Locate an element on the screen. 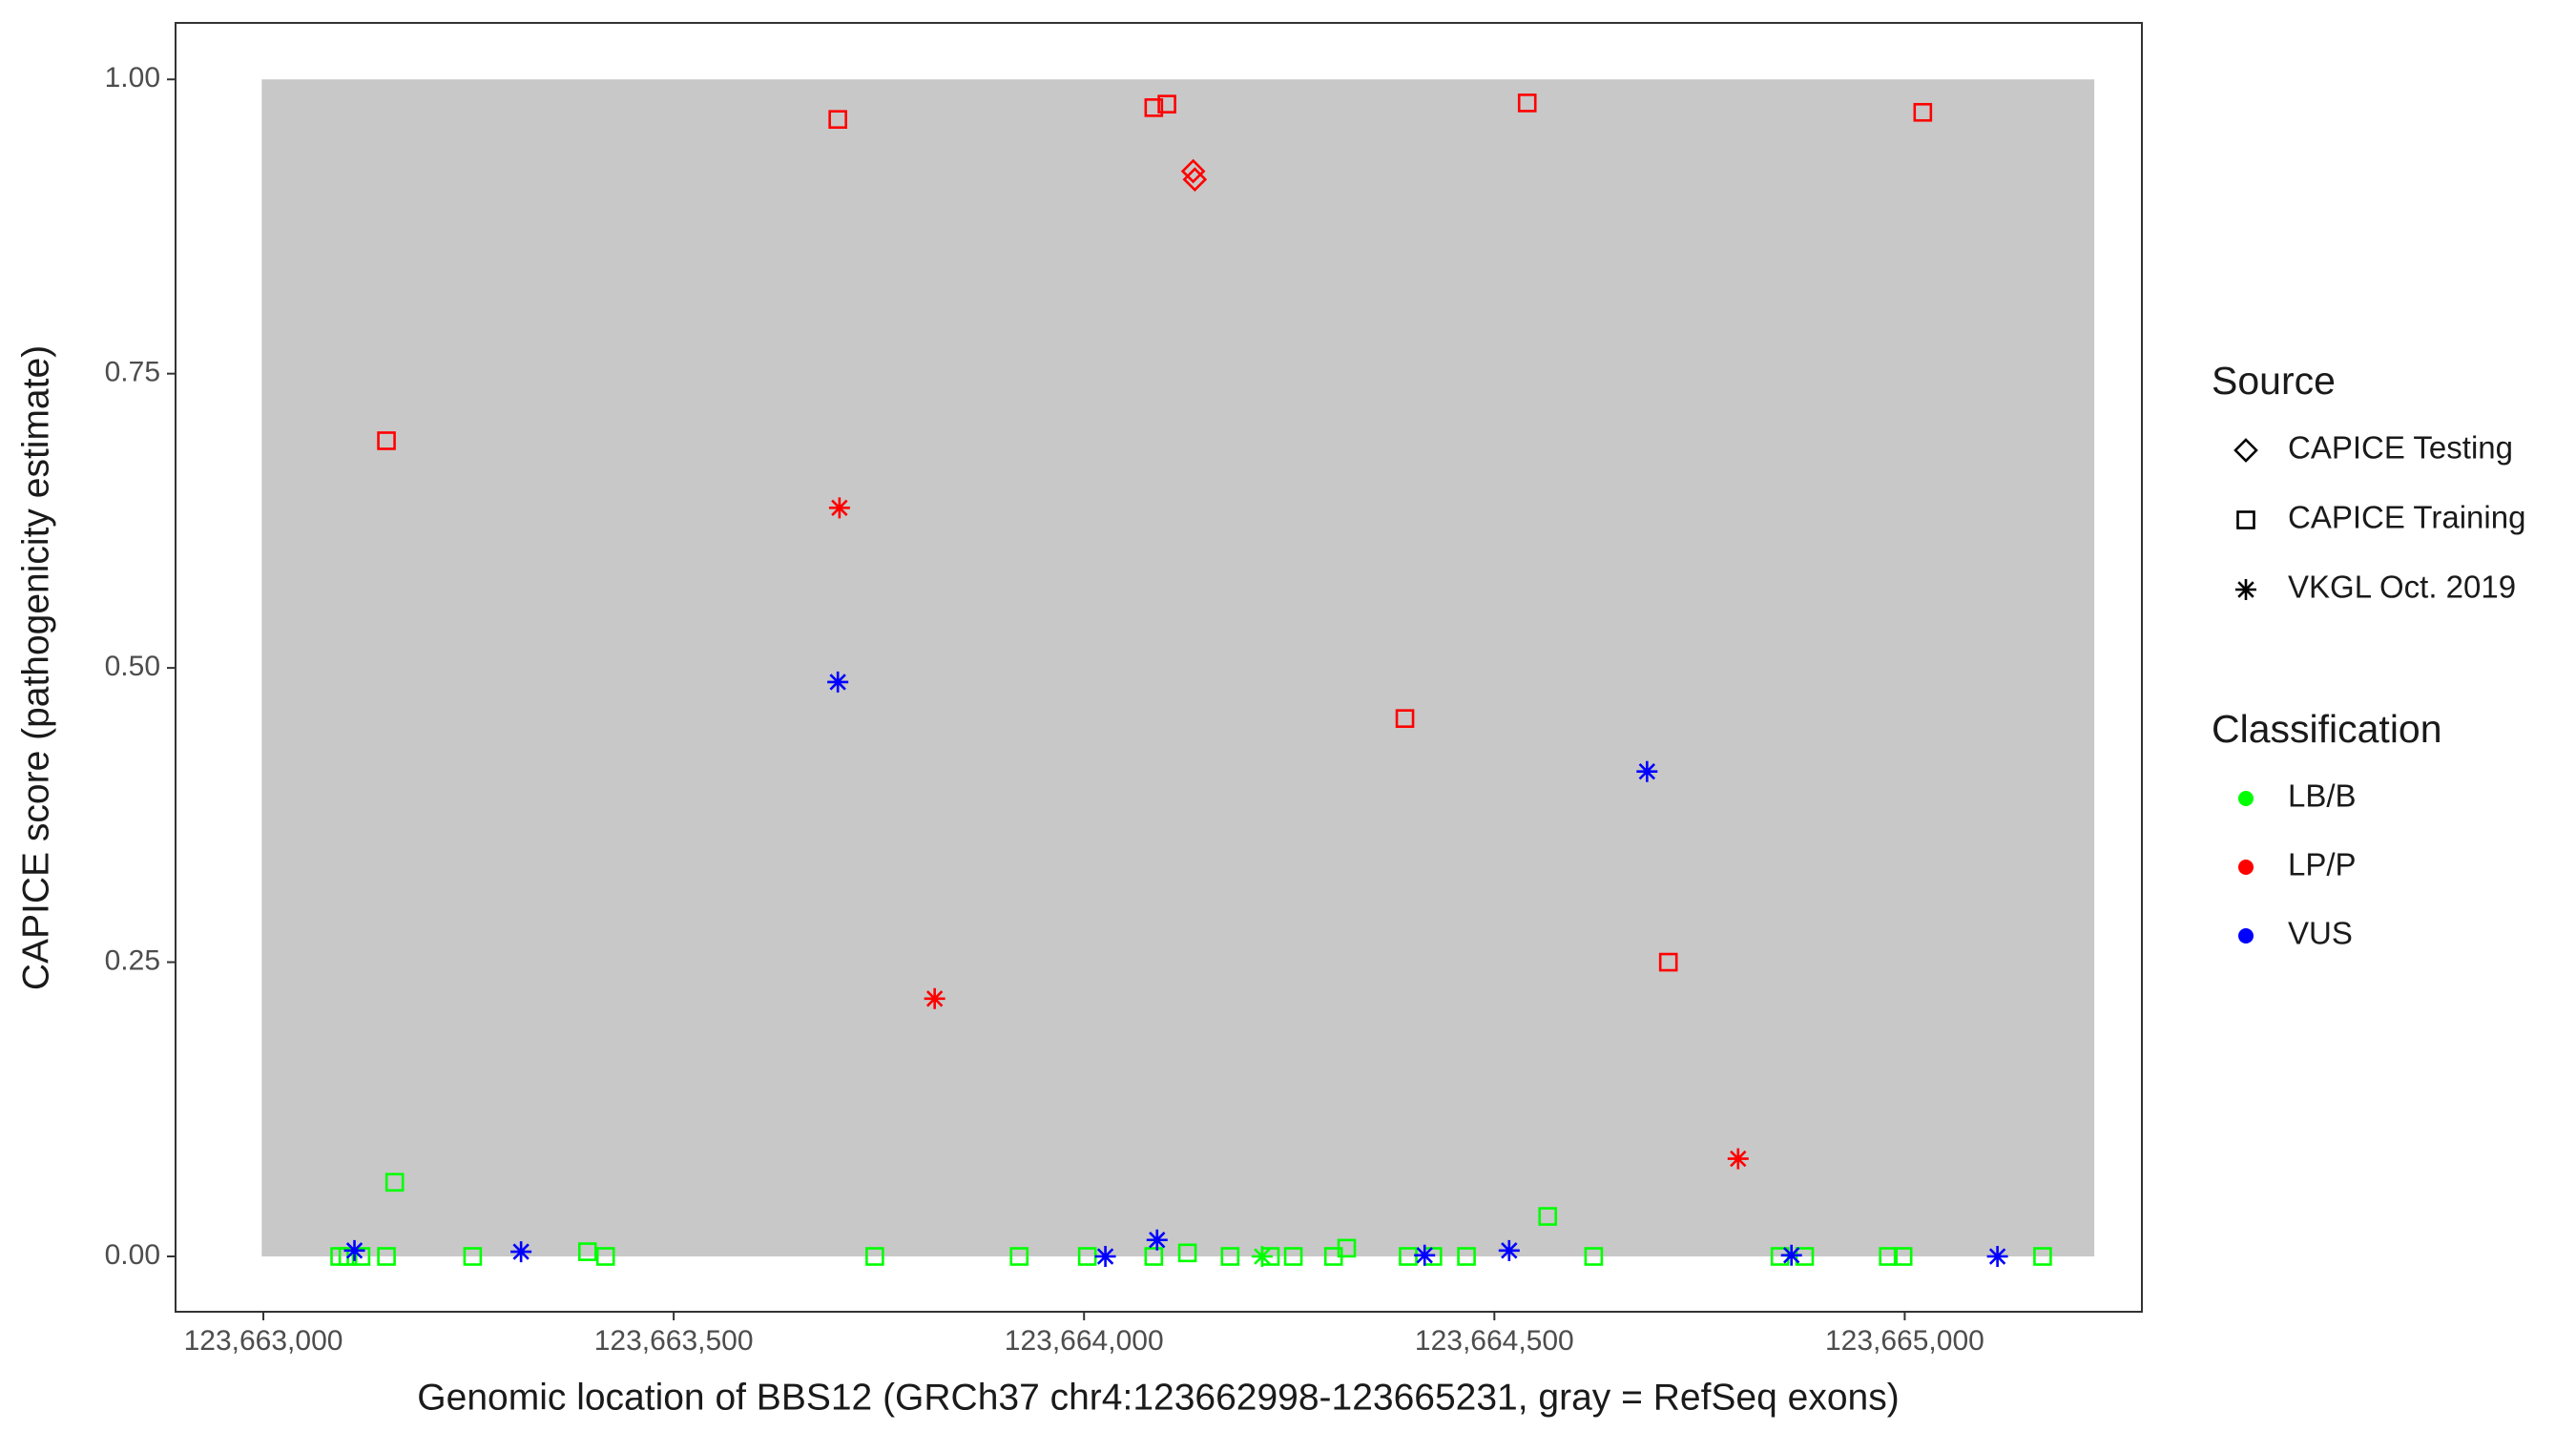  y-tick-label: 0.25 is located at coordinates (132, 960).